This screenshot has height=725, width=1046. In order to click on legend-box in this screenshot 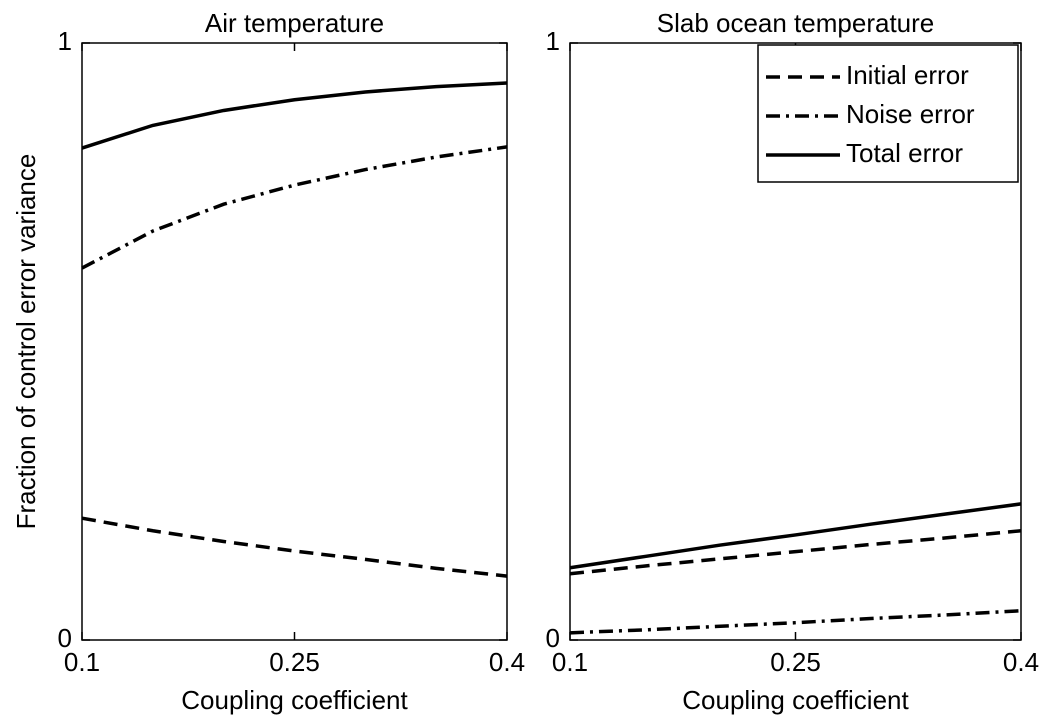, I will do `click(888, 113)`.